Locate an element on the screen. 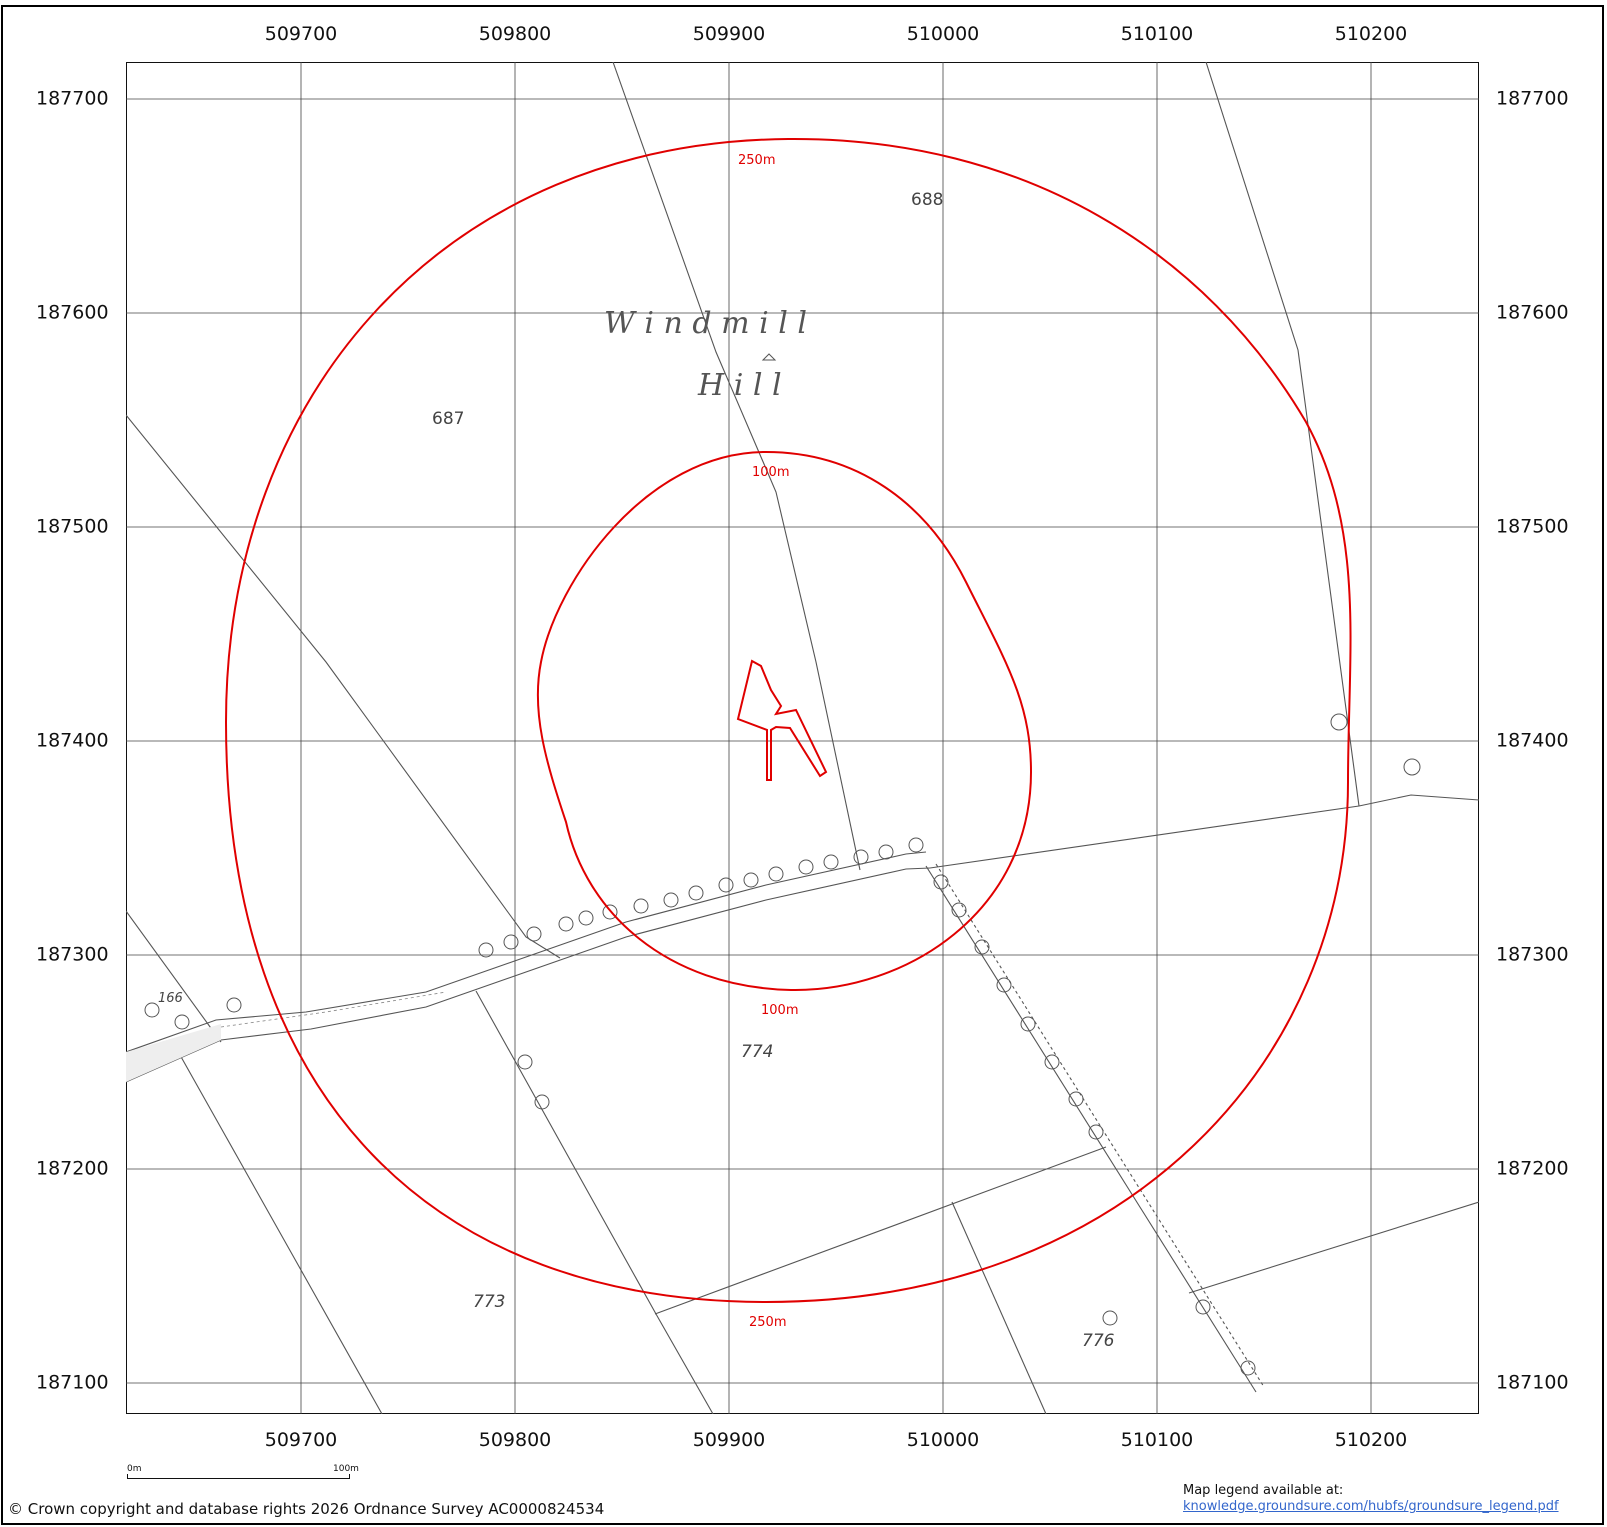 The image size is (1607, 1527). y-tick-left: 187600 is located at coordinates (72, 312).